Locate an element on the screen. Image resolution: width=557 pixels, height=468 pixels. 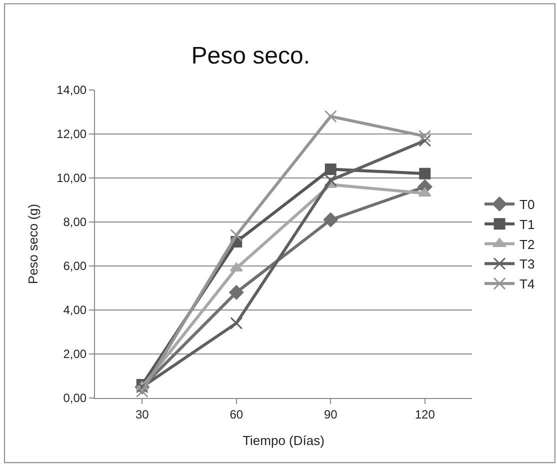
y-tick-label: 2,00 is located at coordinates (75, 354).